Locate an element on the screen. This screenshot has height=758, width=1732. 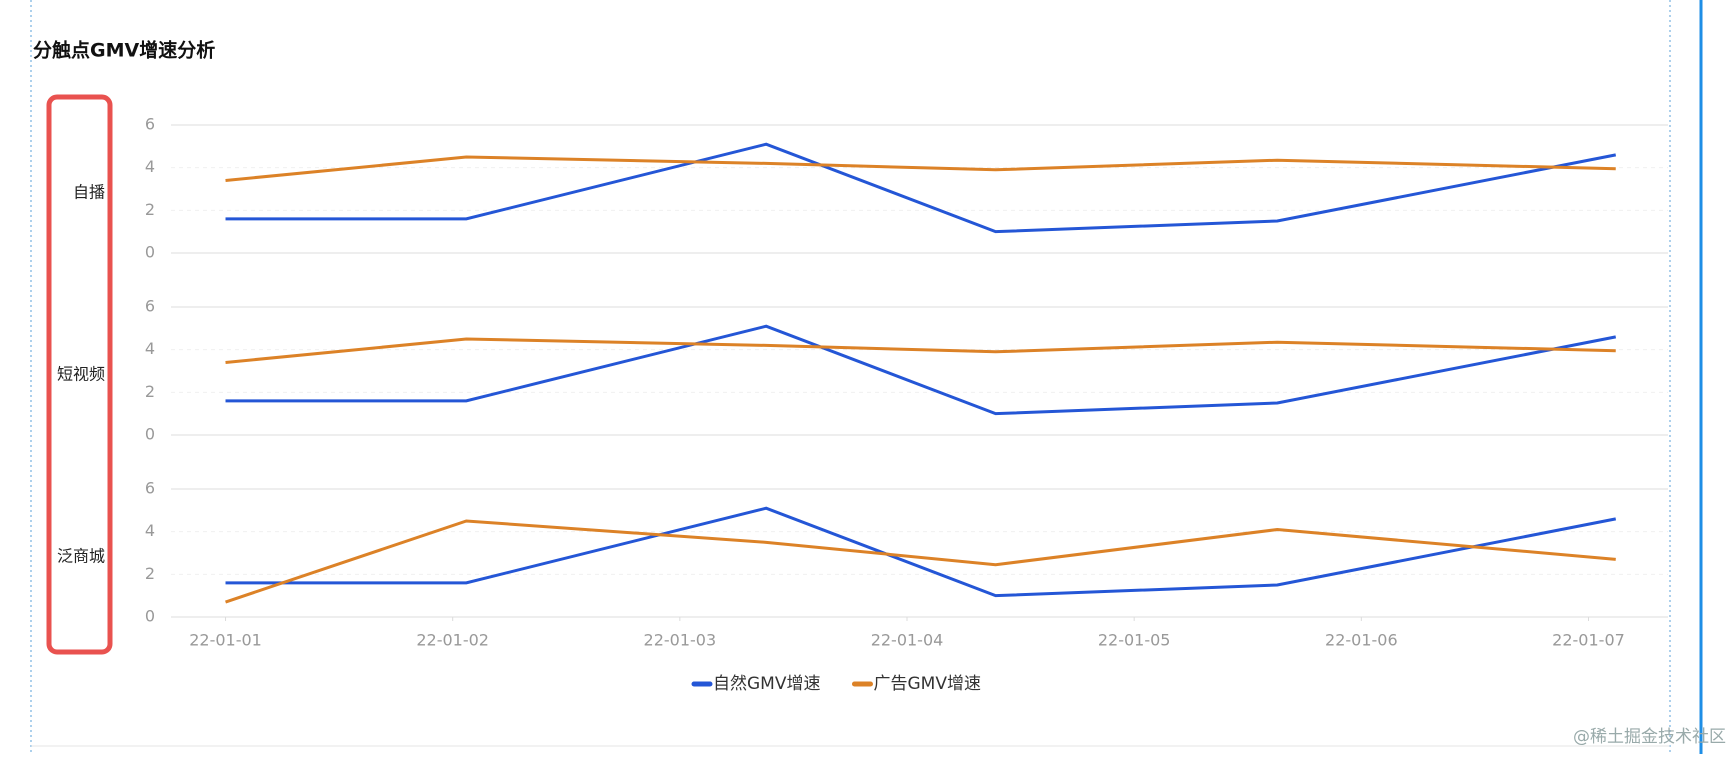
x-tick-label: 22-01-01 is located at coordinates (225, 640).